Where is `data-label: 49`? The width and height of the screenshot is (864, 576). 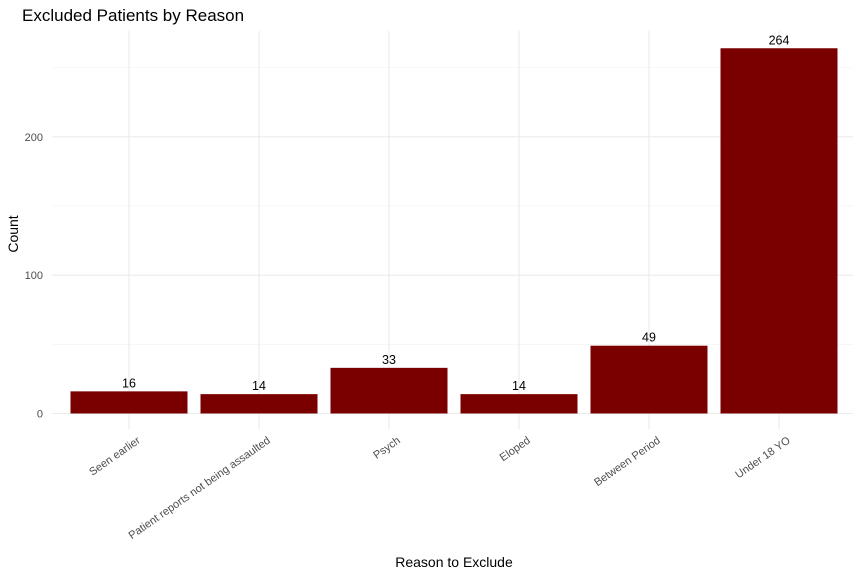
data-label: 49 is located at coordinates (649, 338).